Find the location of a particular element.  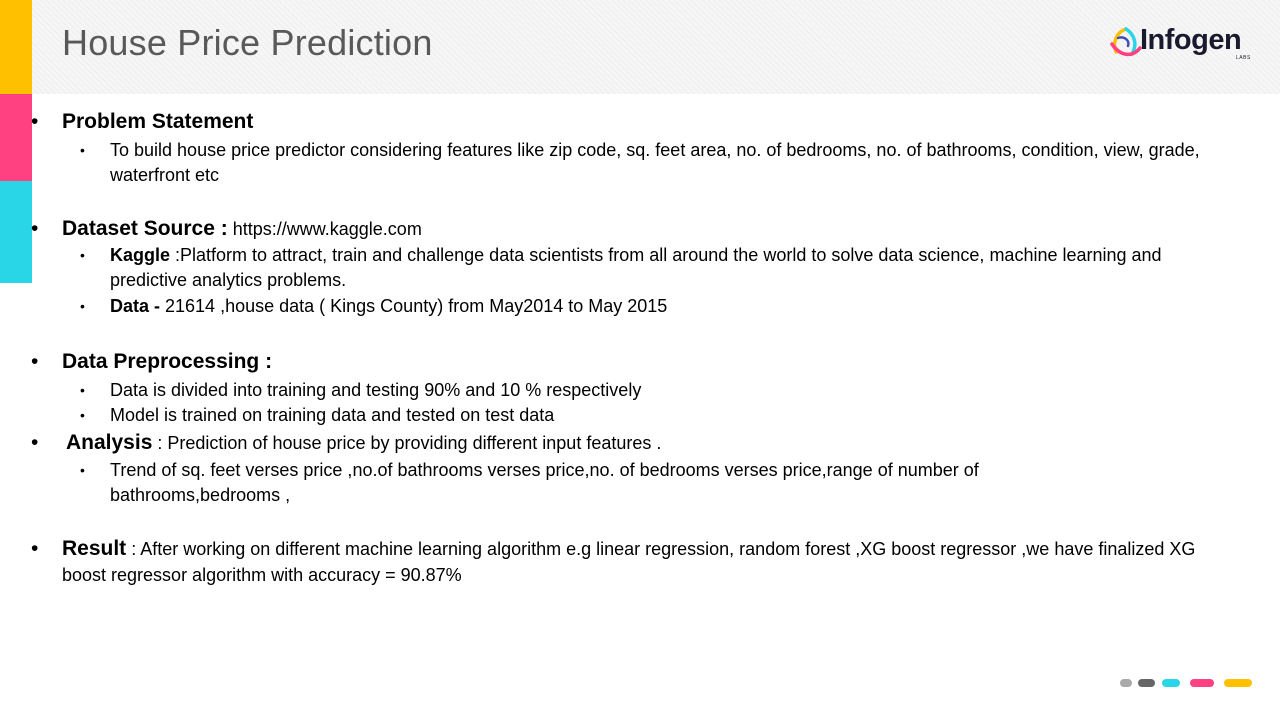

data-preprocessing-heading: • Data Preprocessing : is located at coordinates (152, 362).